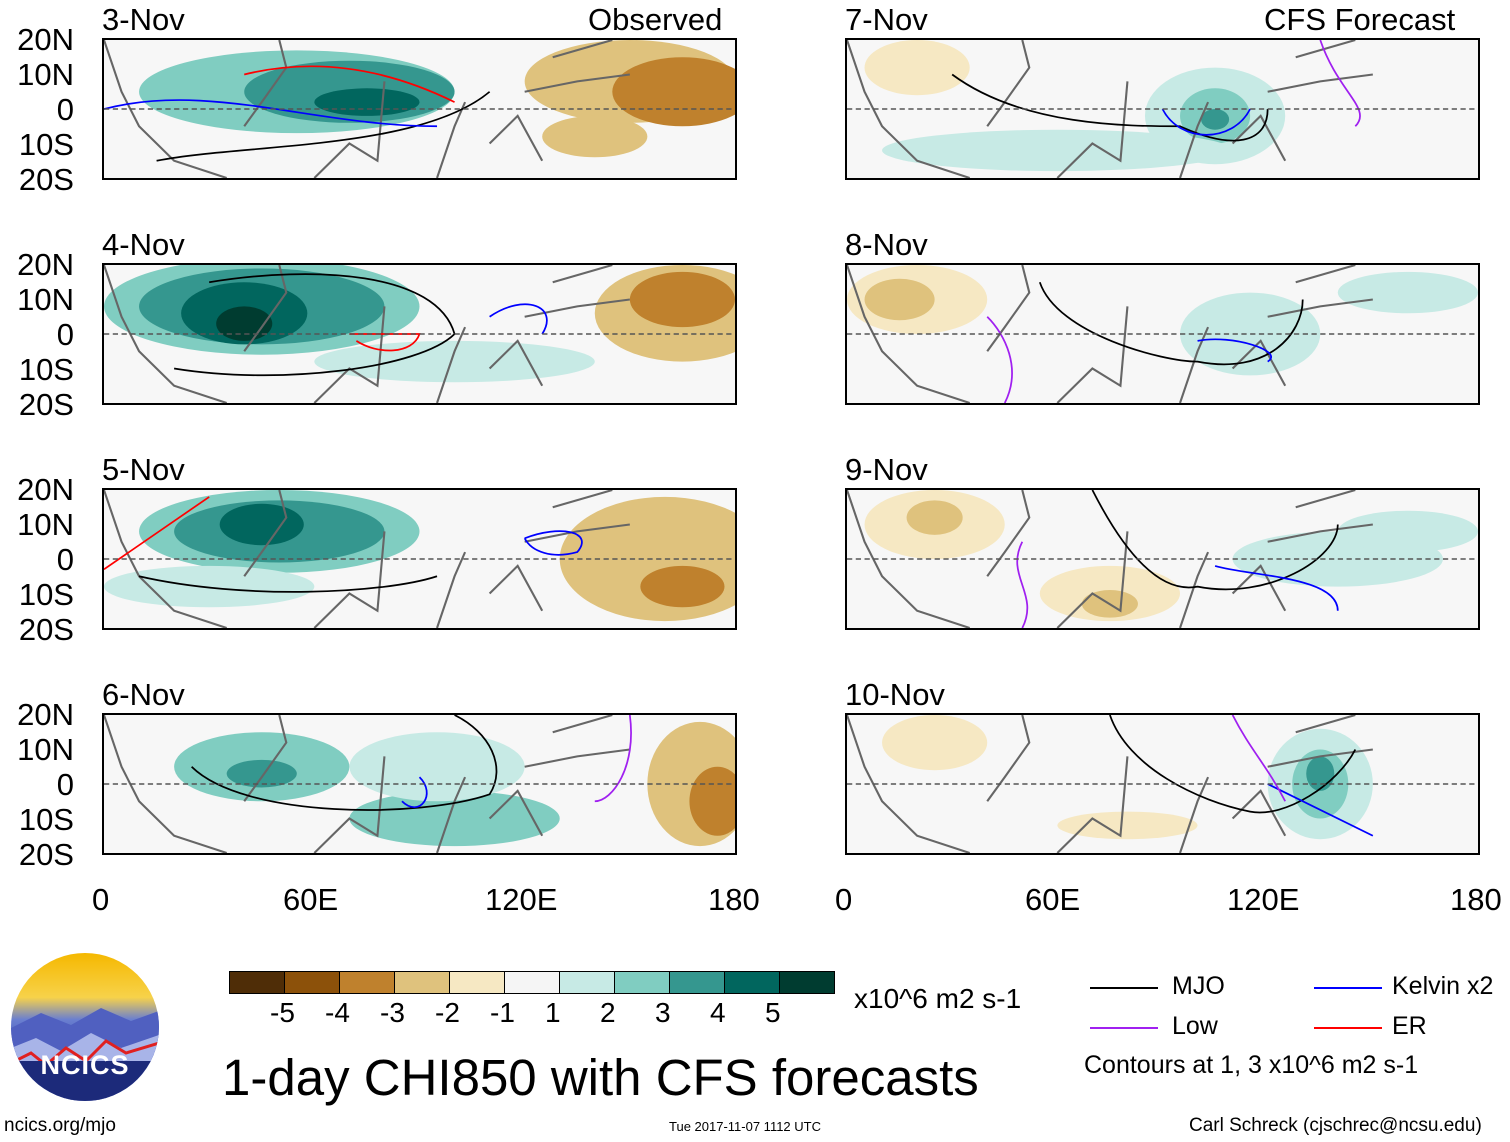 Image resolution: width=1510 pixels, height=1142 pixels. Describe the element at coordinates (938, 998) in the screenshot. I see `units-label: x10^6 m2 s-1` at that location.